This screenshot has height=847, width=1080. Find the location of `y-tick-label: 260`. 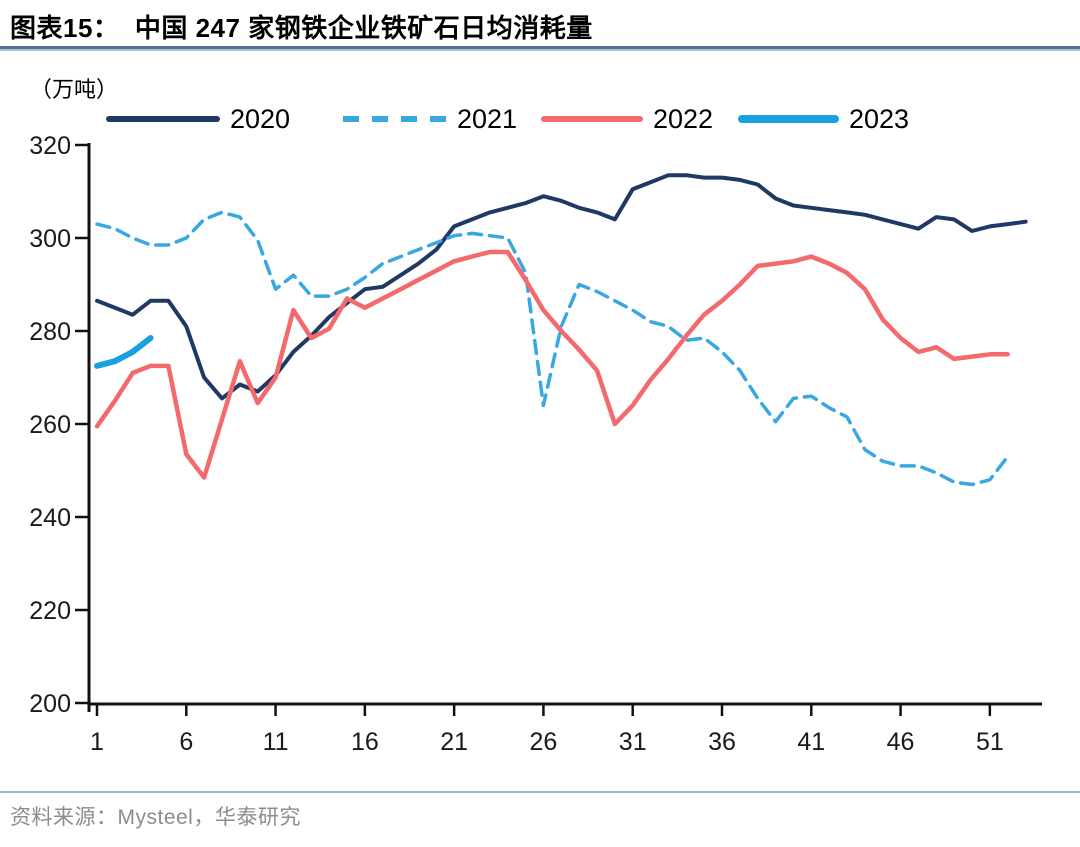

y-tick-label: 260 is located at coordinates (50, 425).